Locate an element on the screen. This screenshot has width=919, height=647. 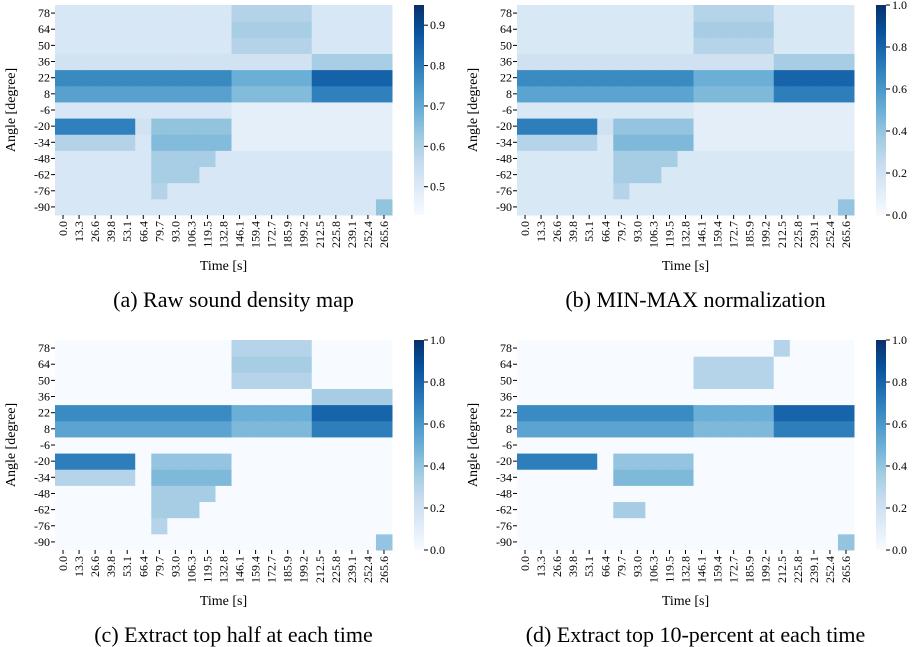
colorbar-tick-label: 0.0 is located at coordinates (899, 215).